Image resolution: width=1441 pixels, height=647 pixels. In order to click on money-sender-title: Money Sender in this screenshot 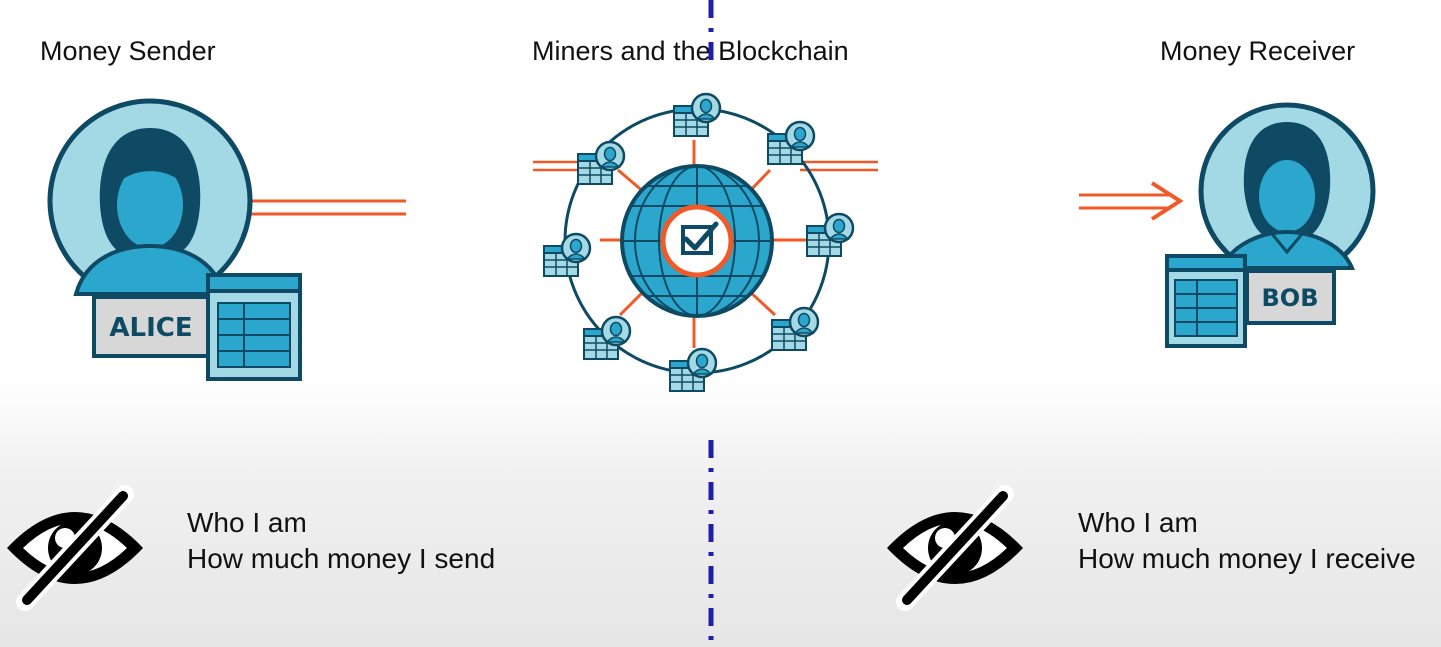, I will do `click(128, 51)`.